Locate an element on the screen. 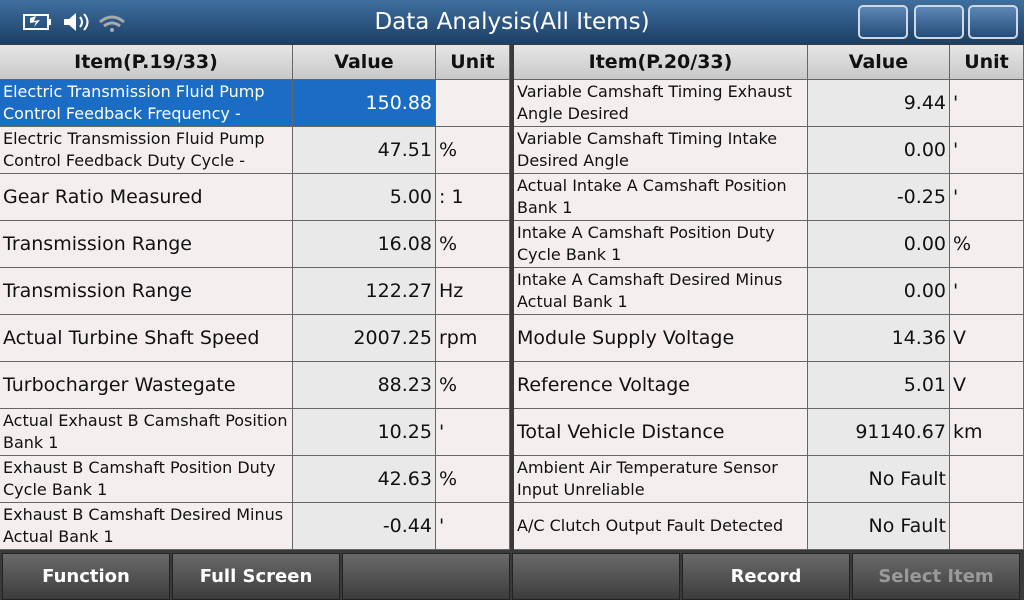 The image size is (1024, 600). column-header: Item(P.20/33) is located at coordinates (661, 62).